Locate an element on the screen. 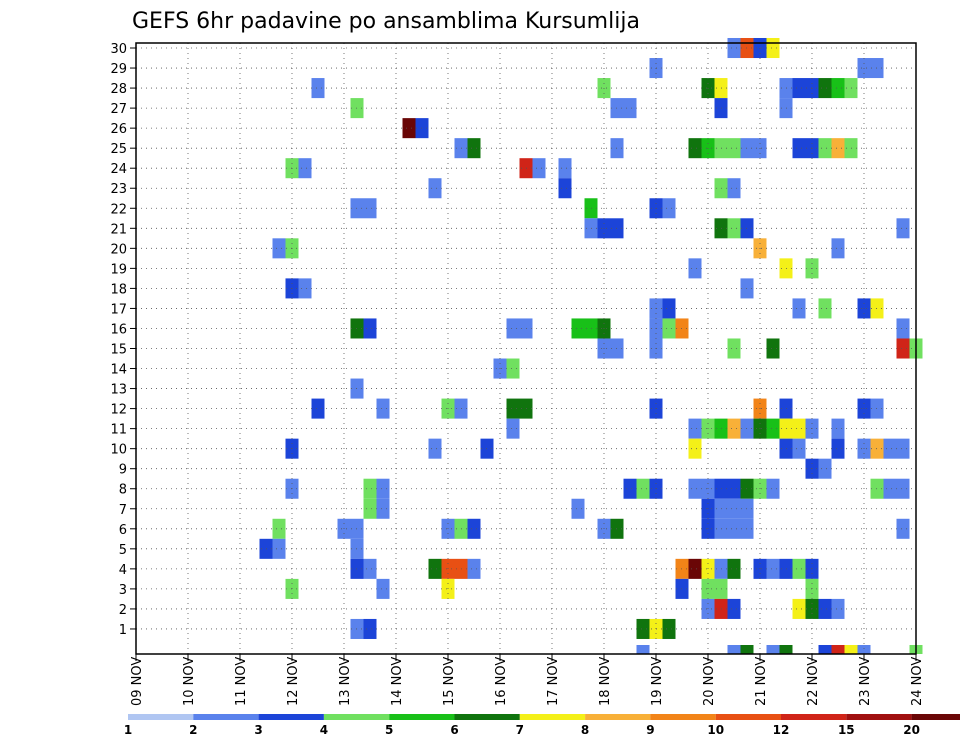  y-tick-label: 18 is located at coordinates (118, 289).